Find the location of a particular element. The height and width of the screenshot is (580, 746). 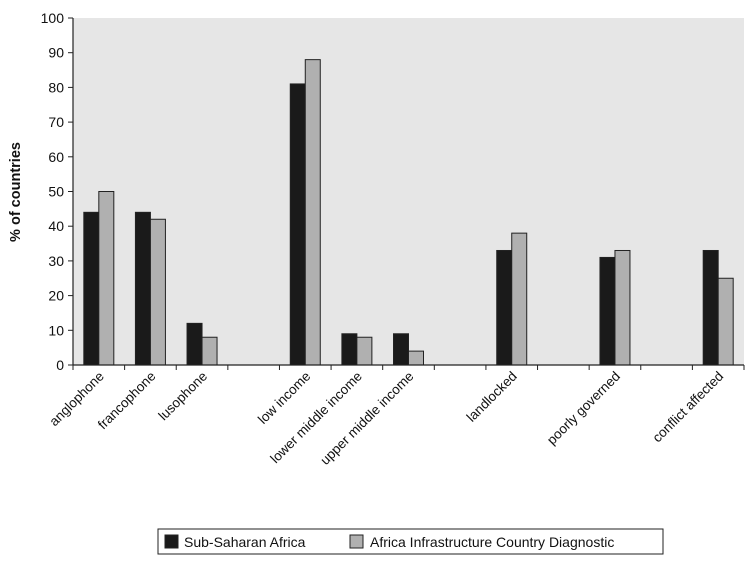

x-label-conflict-affected: conflict affected is located at coordinates (688, 407).